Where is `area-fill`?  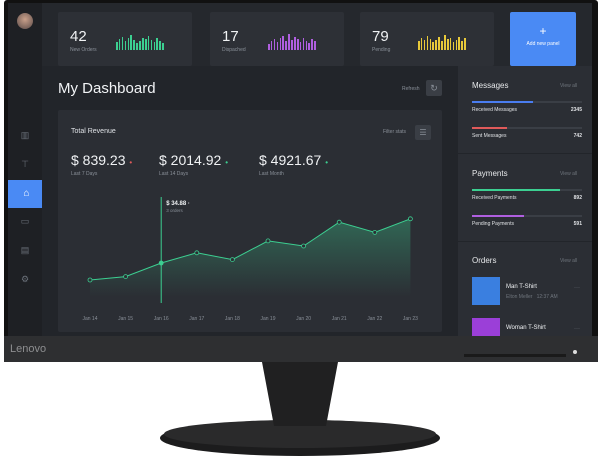 area-fill is located at coordinates (250, 257).